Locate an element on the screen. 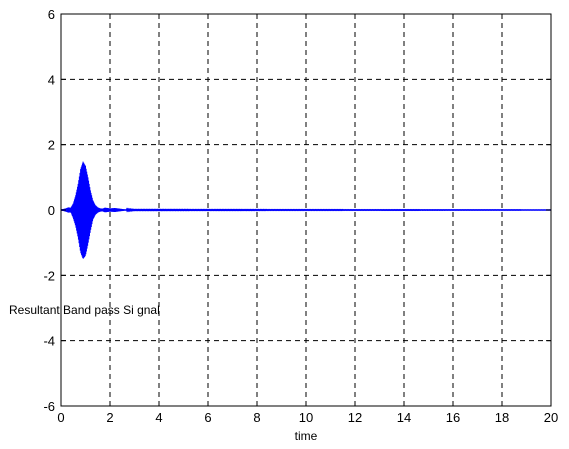 Image resolution: width=569 pixels, height=449 pixels. x-tick-label: 12 is located at coordinates (355, 417).